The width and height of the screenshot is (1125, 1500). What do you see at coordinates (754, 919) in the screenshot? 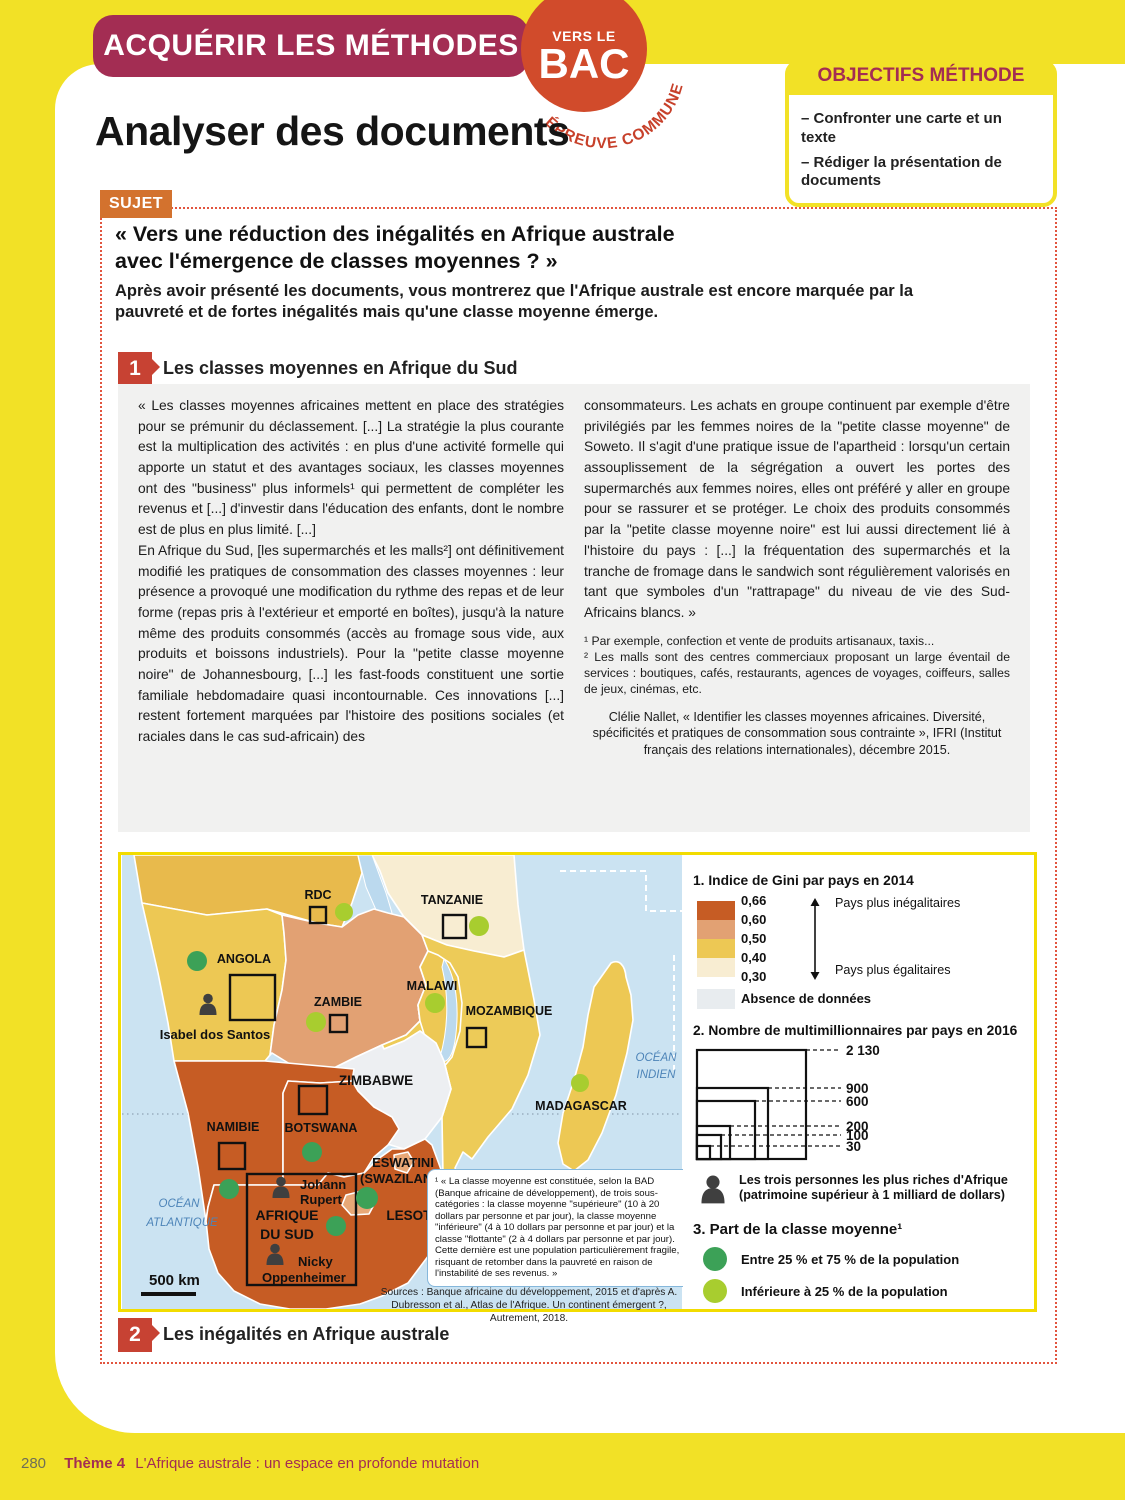
I see `gini-value-060: 0,60` at bounding box center [754, 919].